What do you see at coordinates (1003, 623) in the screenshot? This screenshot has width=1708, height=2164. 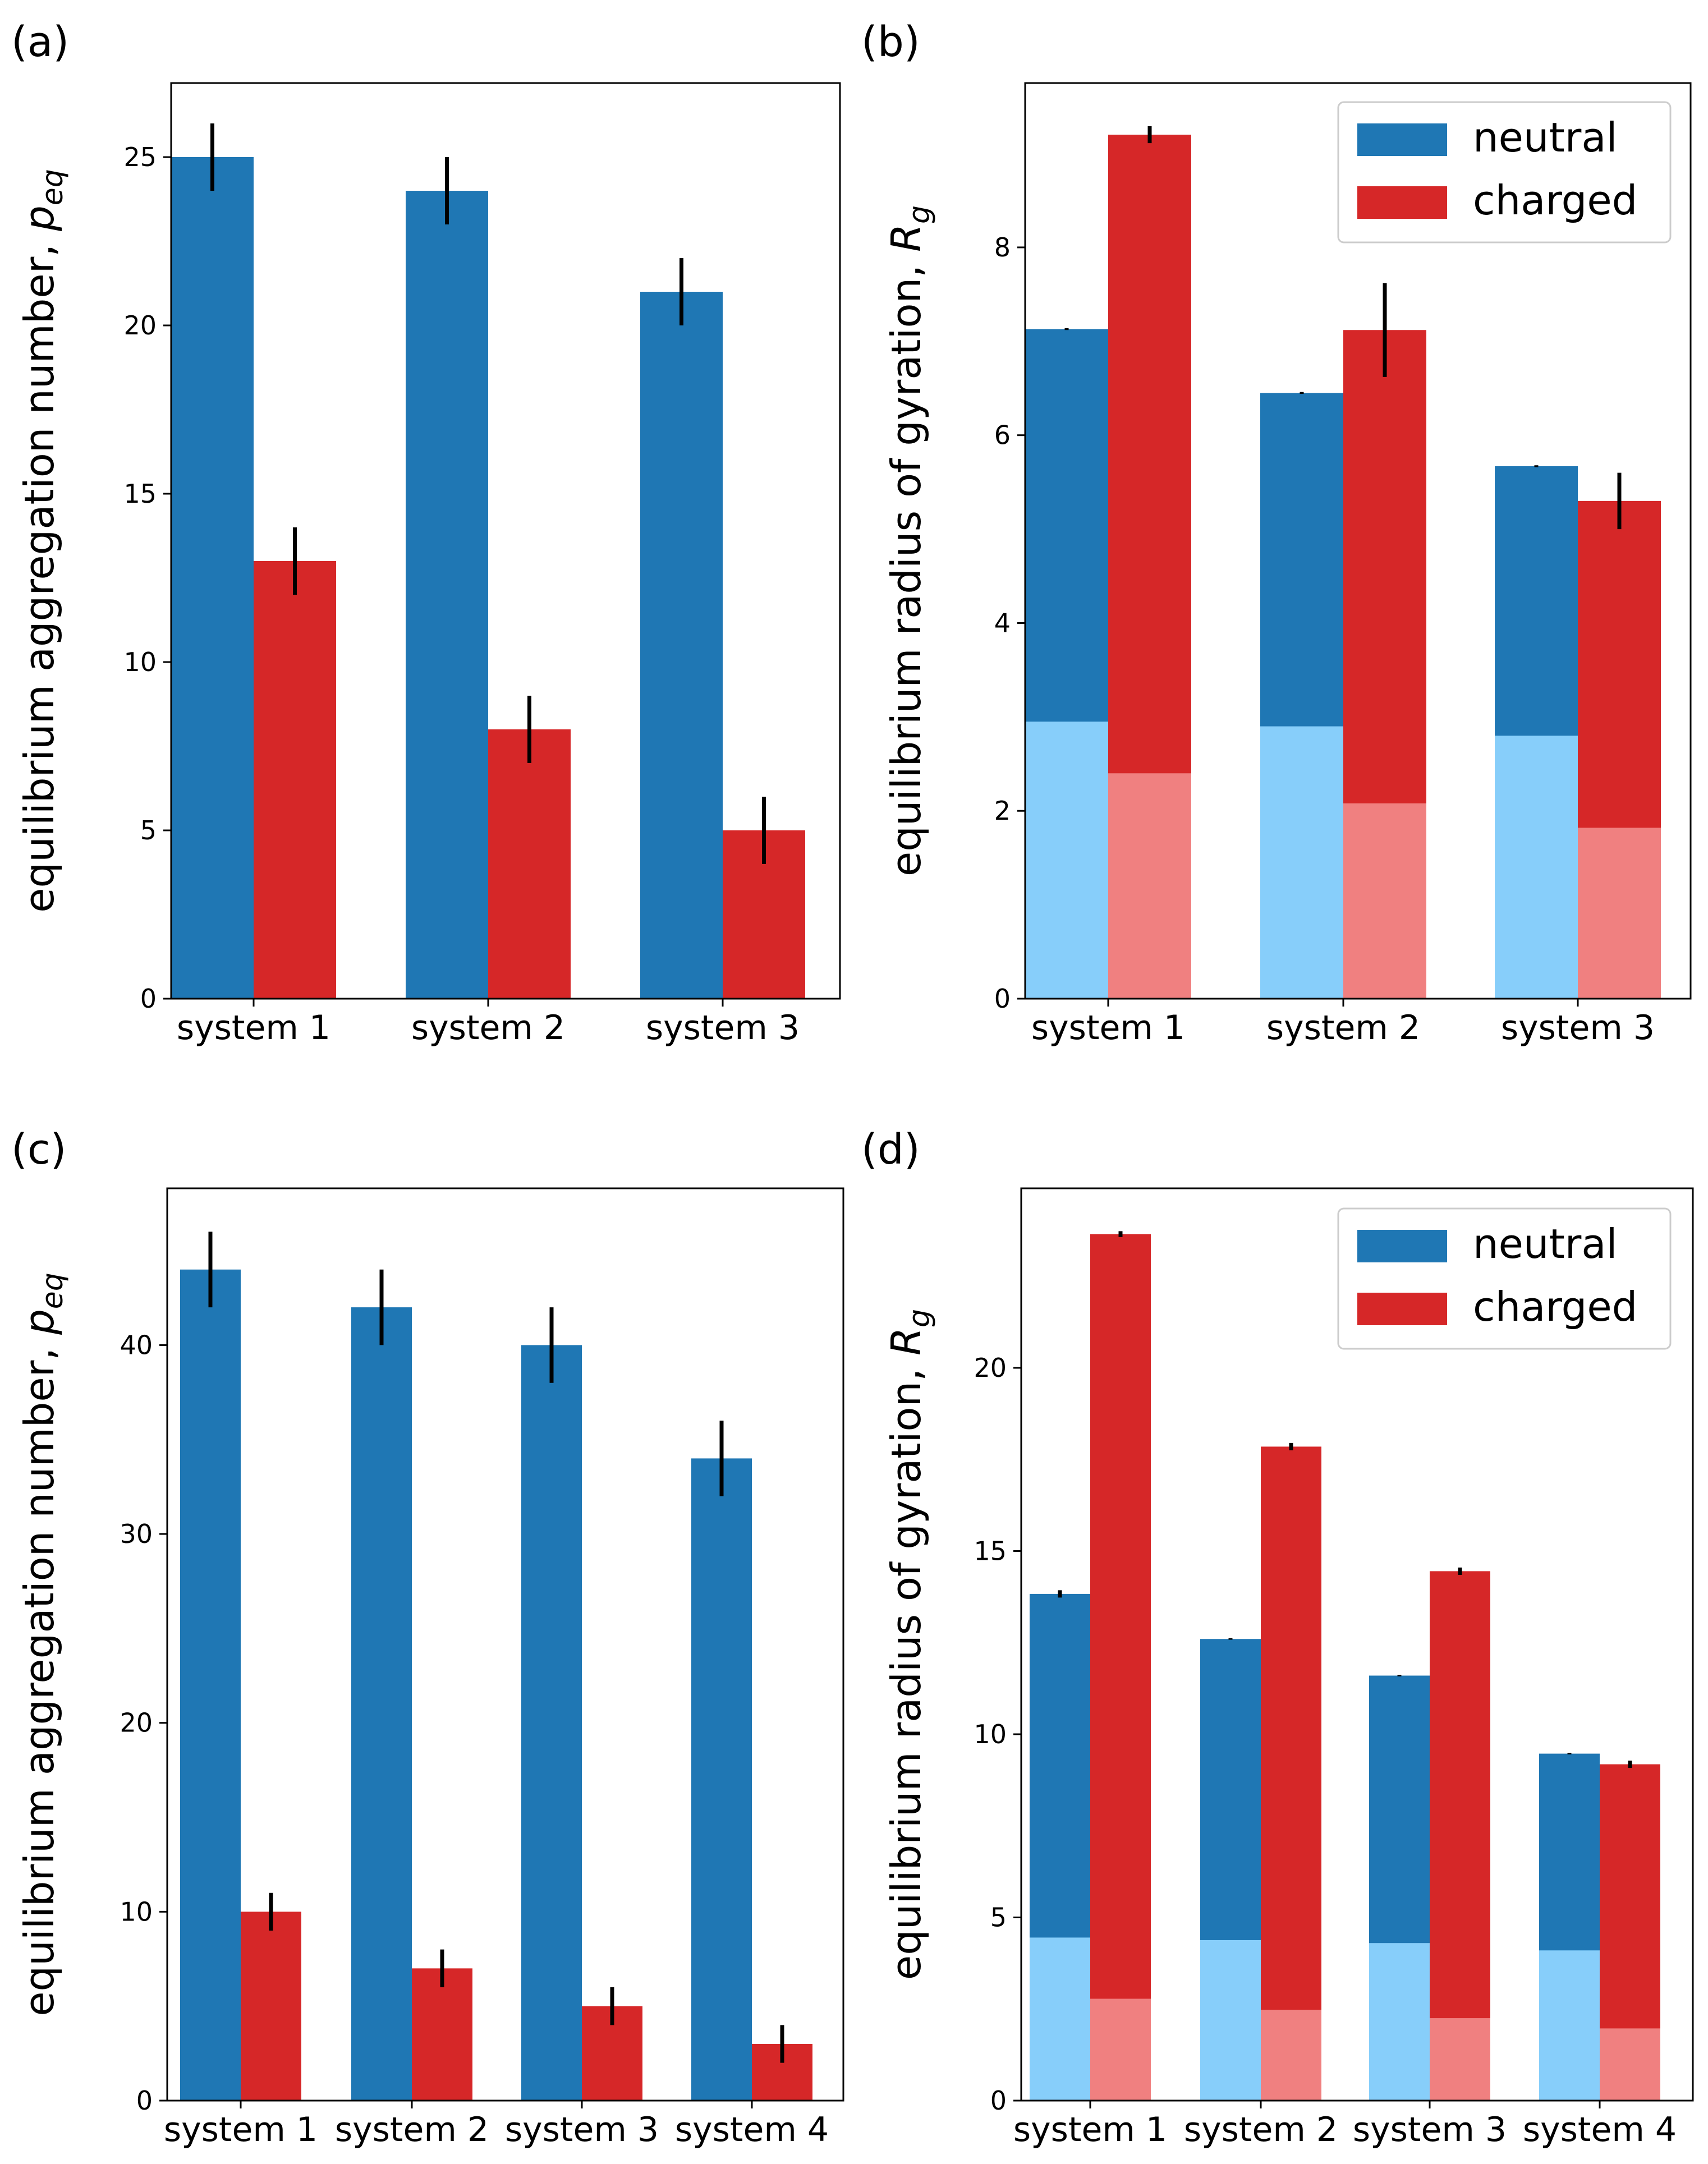 I see `y-tick-label: 4` at bounding box center [1003, 623].